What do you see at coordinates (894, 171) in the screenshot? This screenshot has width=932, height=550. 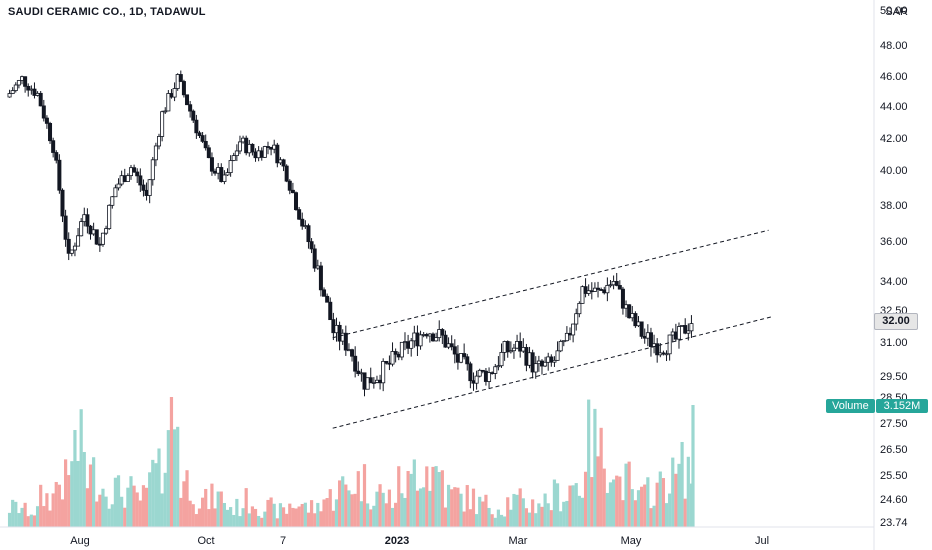 I see `y-tick-label: 40.00` at bounding box center [894, 171].